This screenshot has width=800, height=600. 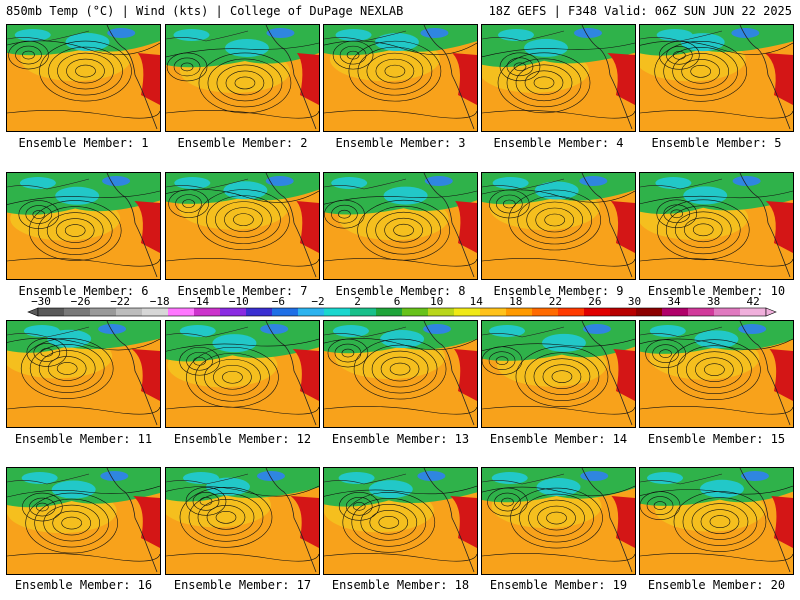 I want to click on panel-label: Ensemble Member: 16, so click(x=83, y=585).